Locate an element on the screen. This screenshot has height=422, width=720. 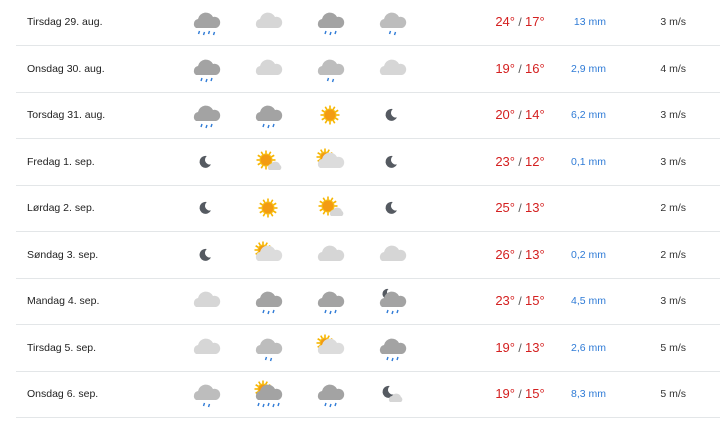
precipitation: 6,2 mm is located at coordinates (588, 115).